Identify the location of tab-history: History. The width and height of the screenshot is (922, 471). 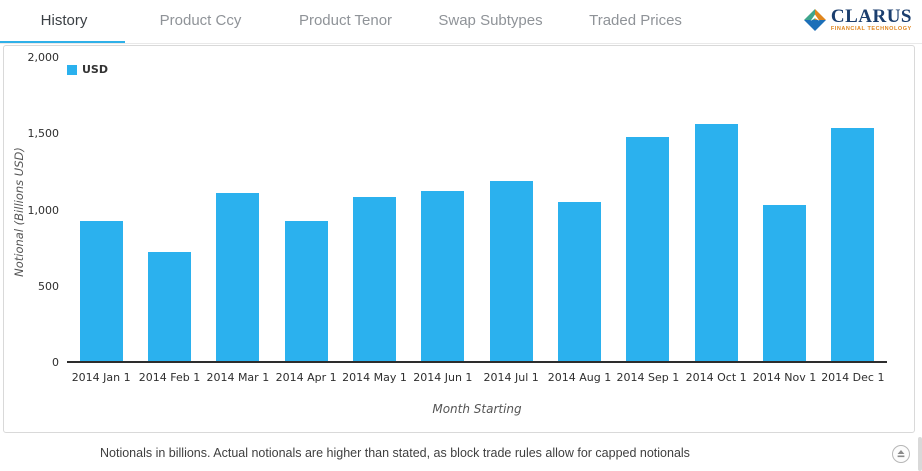
(64, 20).